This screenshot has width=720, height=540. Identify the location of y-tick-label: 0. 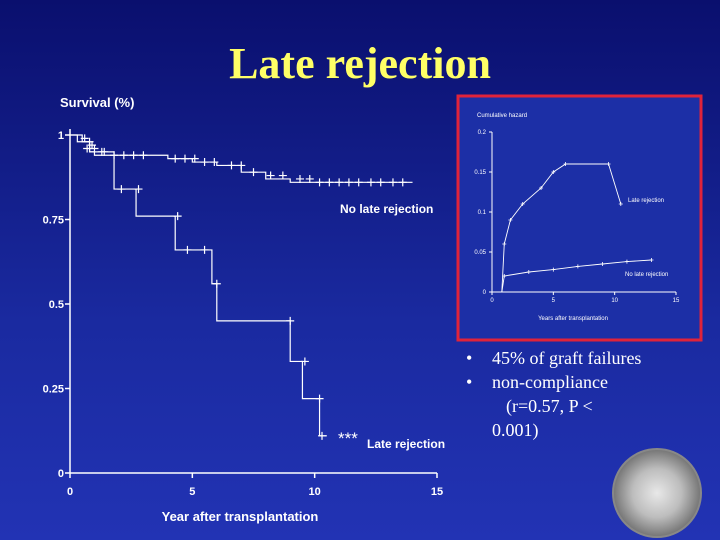
(61, 474).